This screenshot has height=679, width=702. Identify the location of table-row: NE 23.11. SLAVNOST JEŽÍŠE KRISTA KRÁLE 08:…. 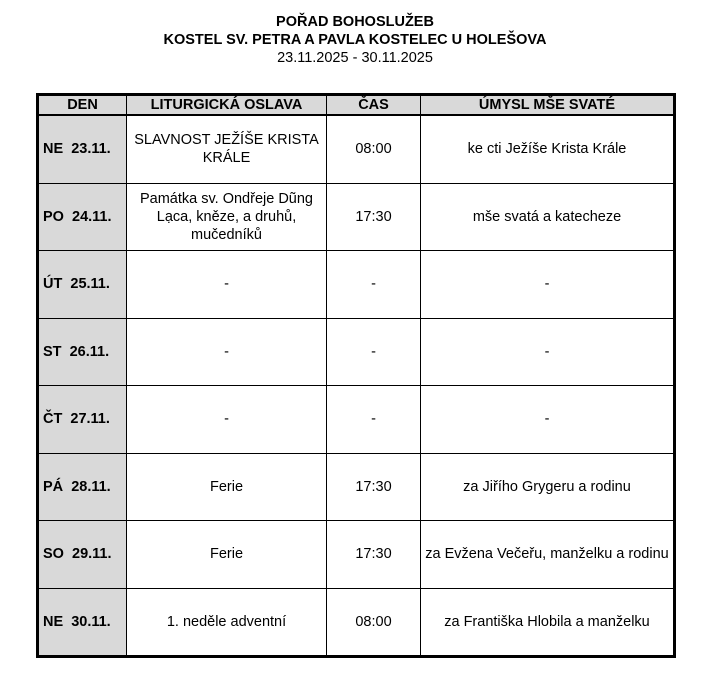
(356, 149).